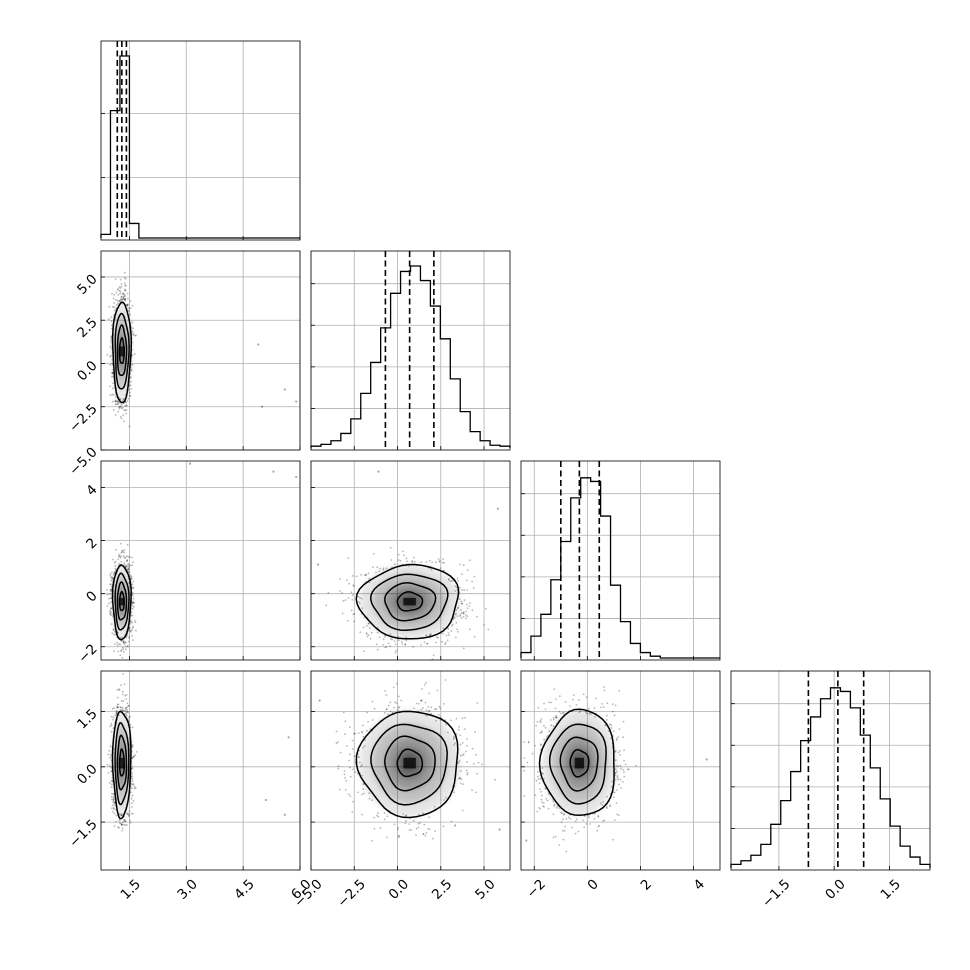 This screenshot has width=970, height=970. Describe the element at coordinates (409, 602) in the screenshot. I see `contour-line` at that location.